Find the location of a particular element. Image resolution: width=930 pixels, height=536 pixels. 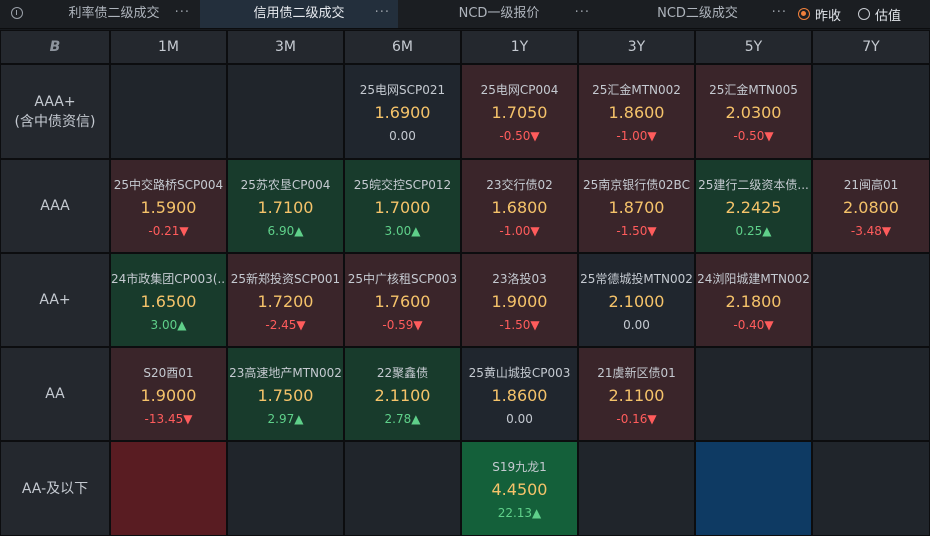

bond-yield: 1.7500 is located at coordinates (285, 395).